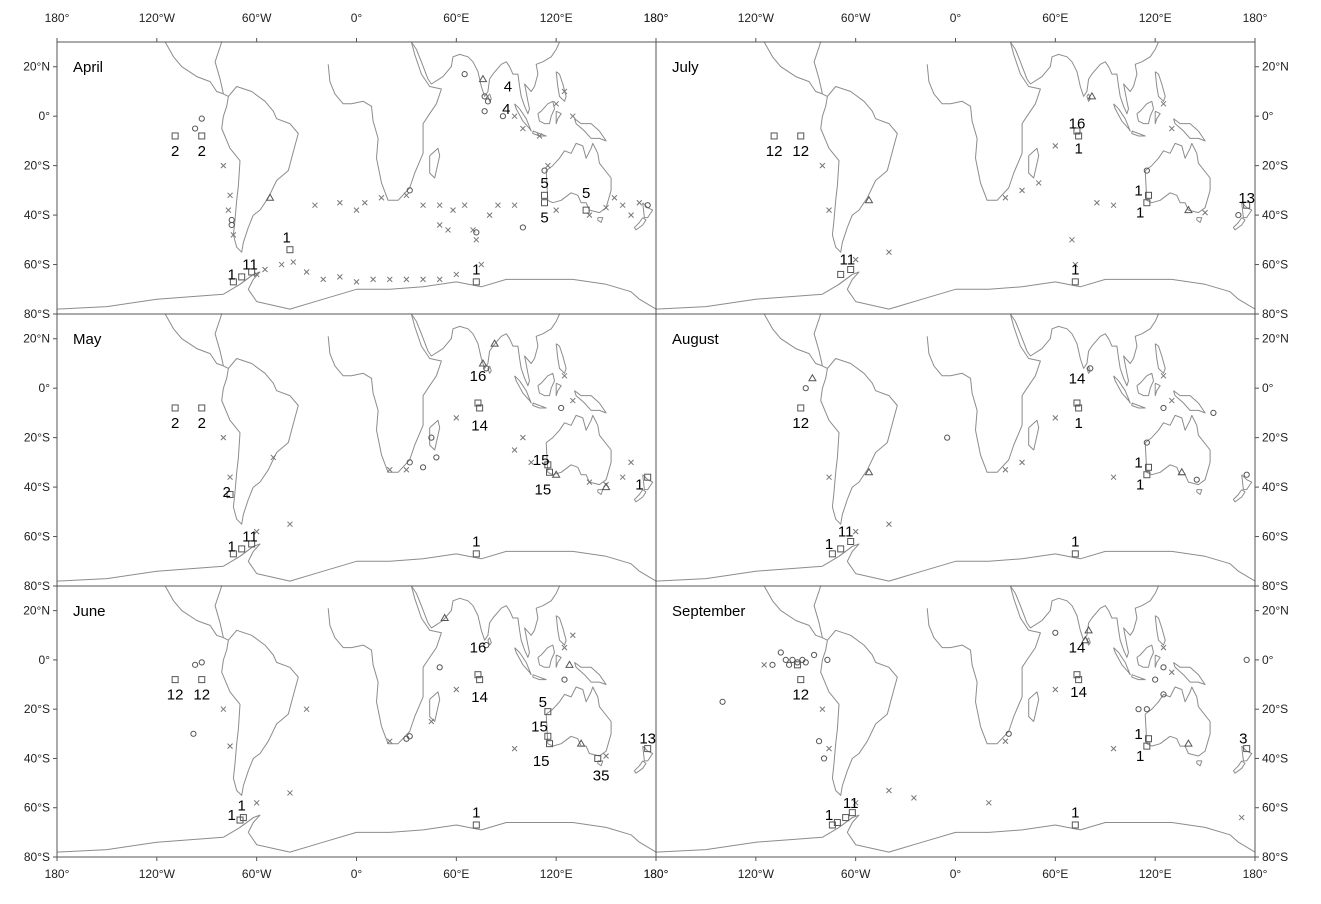 This screenshot has height=904, width=1321. Describe the element at coordinates (157, 18) in the screenshot. I see `longitude-tick-label: 120°W` at that location.